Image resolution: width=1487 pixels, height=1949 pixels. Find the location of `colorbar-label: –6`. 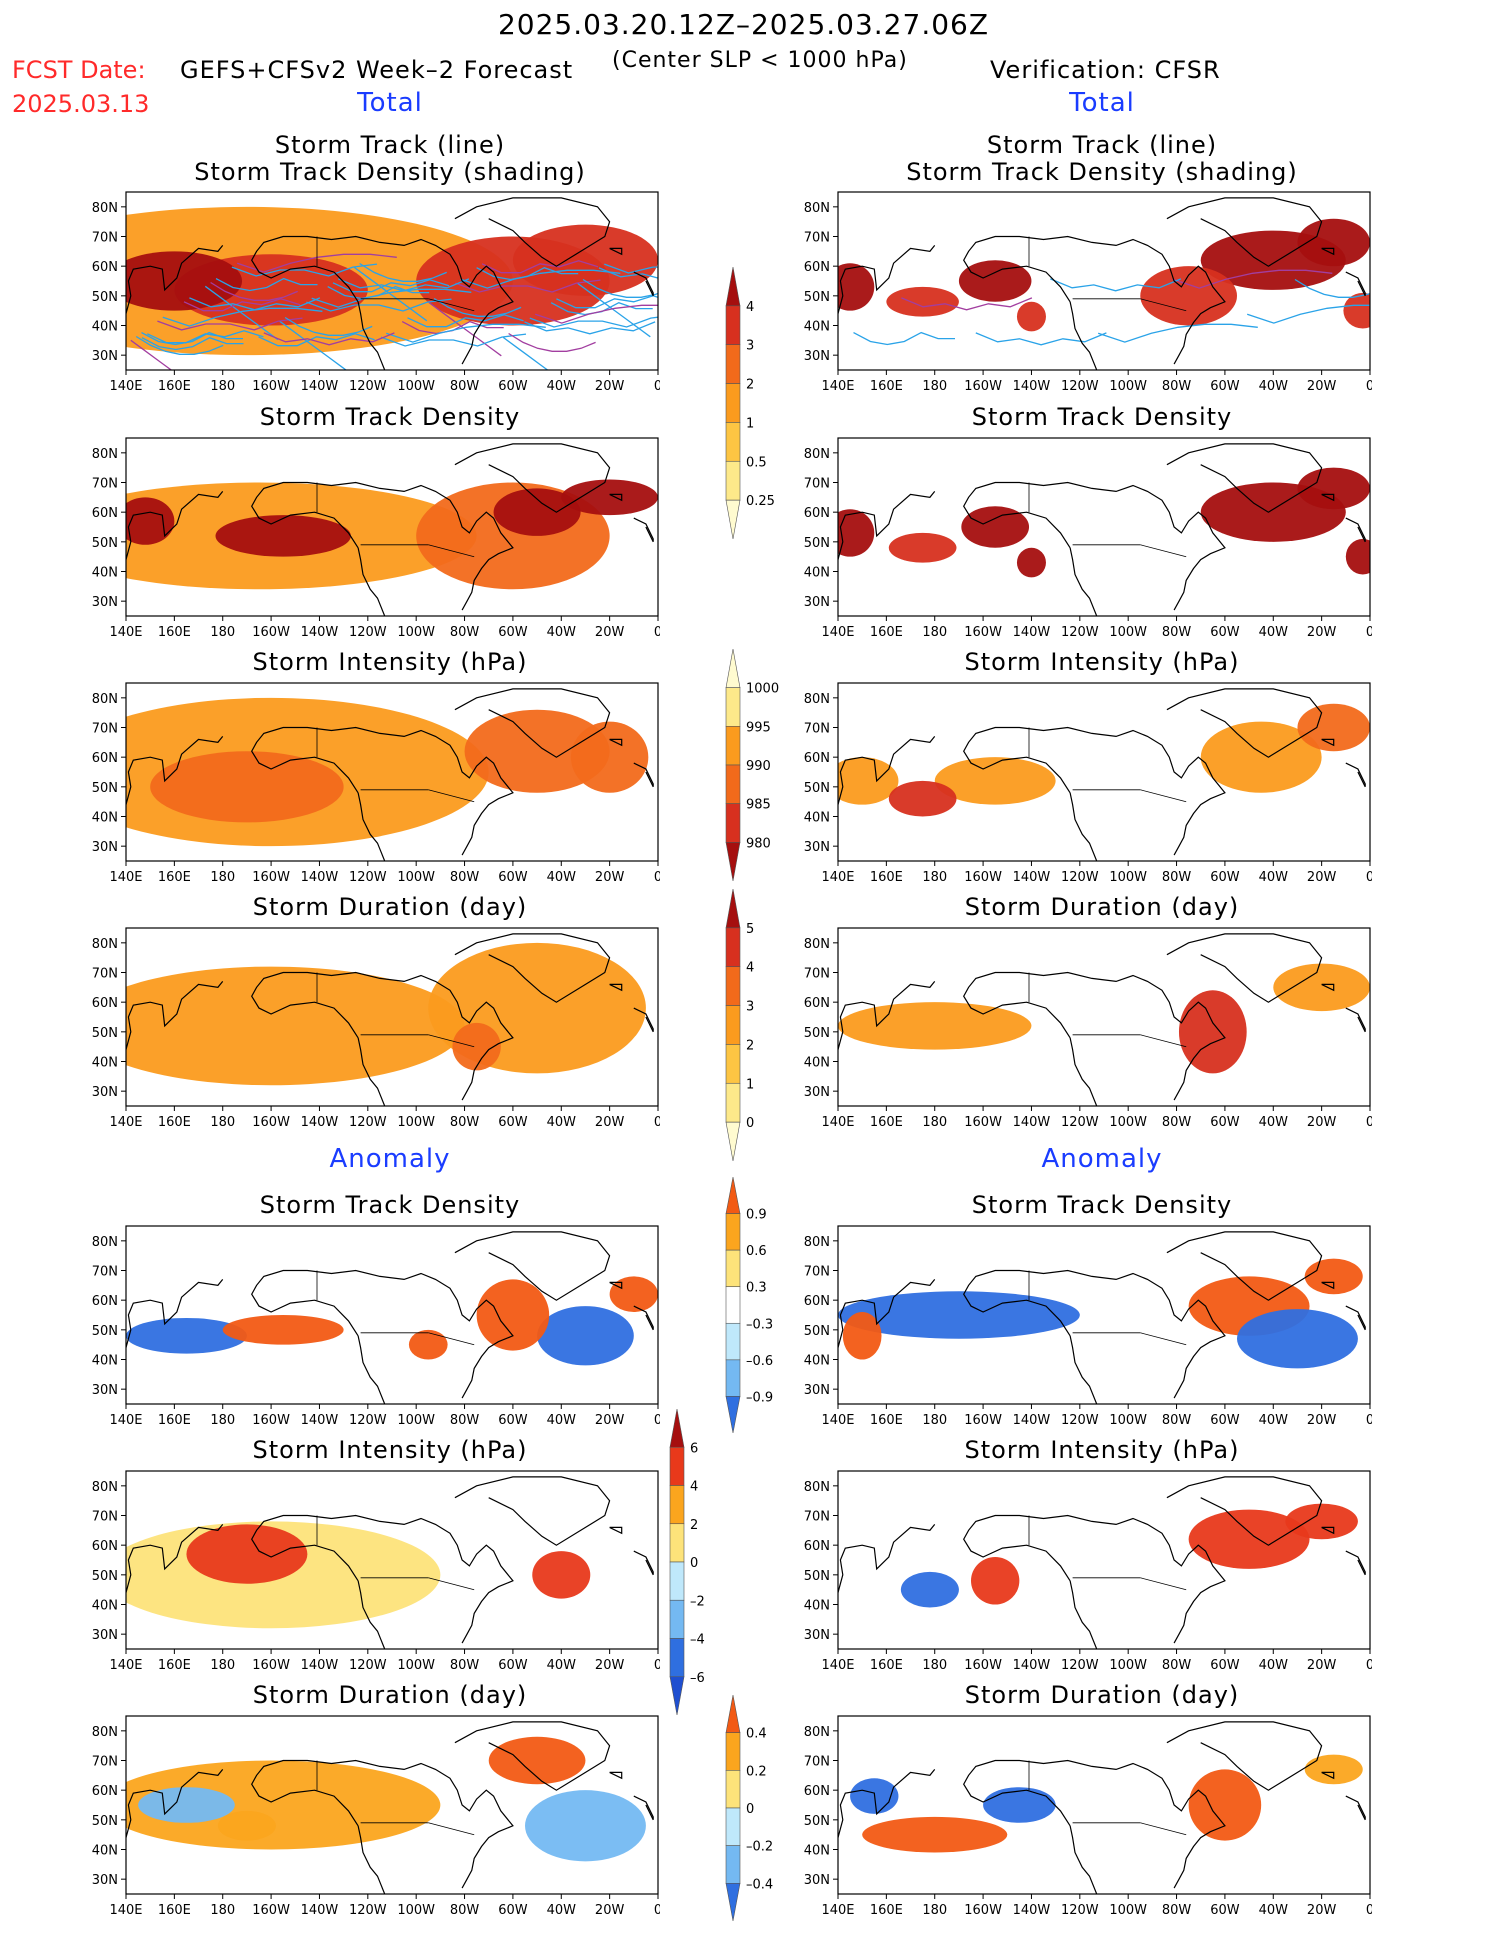

colorbar-label: –6 is located at coordinates (697, 1678).